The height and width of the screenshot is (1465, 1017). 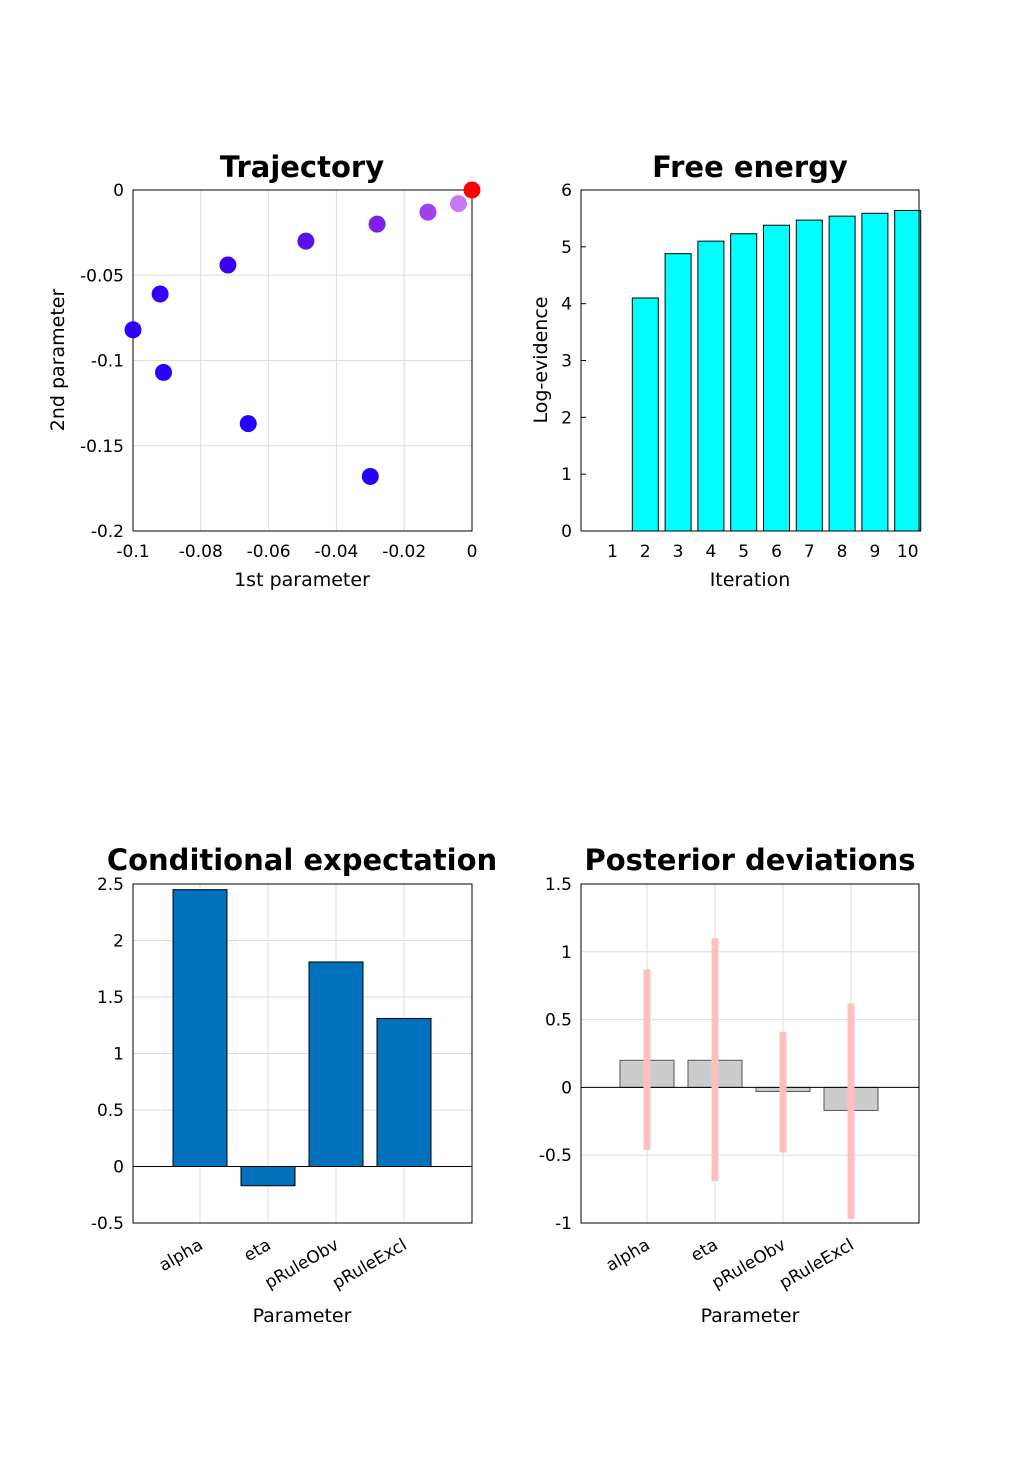 I want to click on free-energy-x-tick-label: 10, so click(x=908, y=552).